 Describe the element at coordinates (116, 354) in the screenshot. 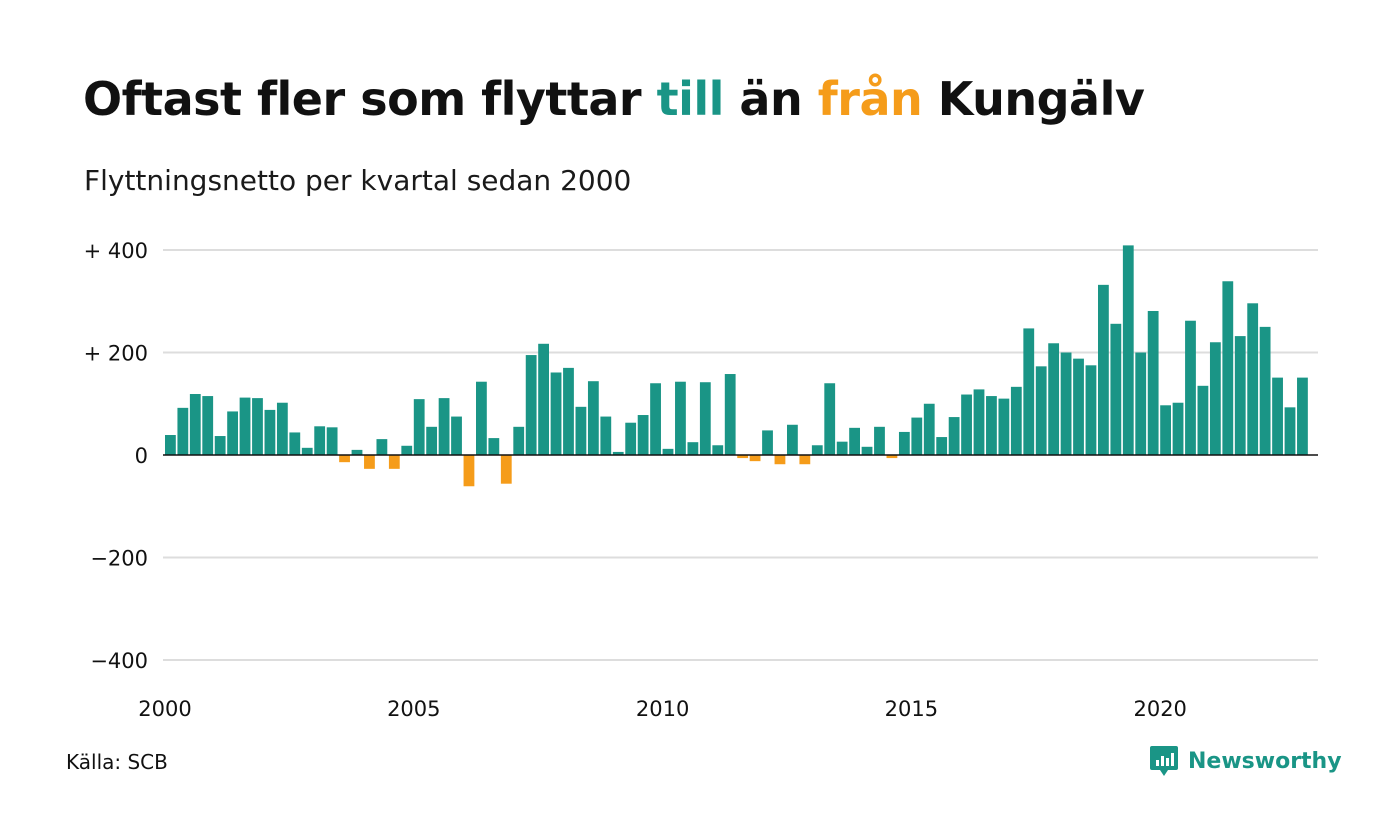

I see `y-tick-label: + 200` at that location.